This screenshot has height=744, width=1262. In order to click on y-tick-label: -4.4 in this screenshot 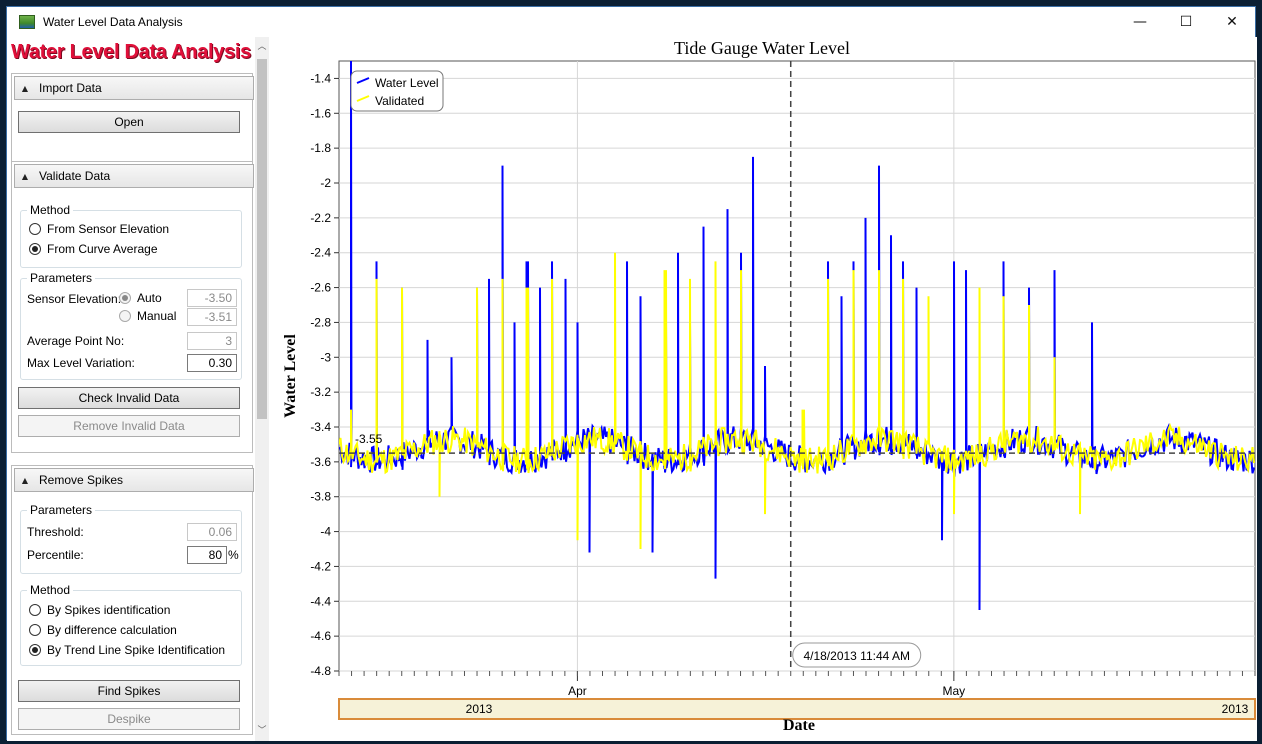, I will do `click(320, 601)`.